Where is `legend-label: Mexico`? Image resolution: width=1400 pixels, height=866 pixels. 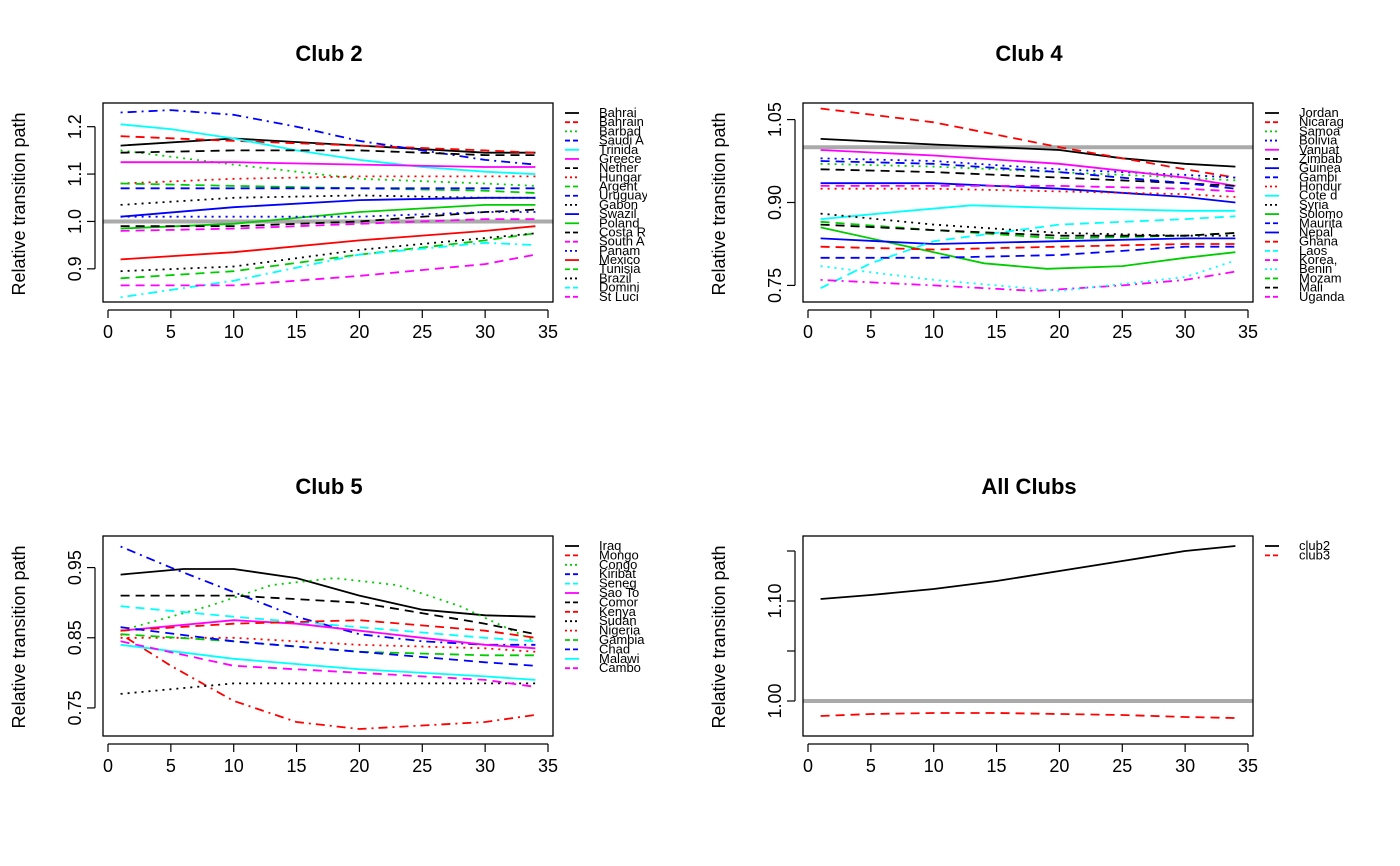 legend-label: Mexico is located at coordinates (619, 259).